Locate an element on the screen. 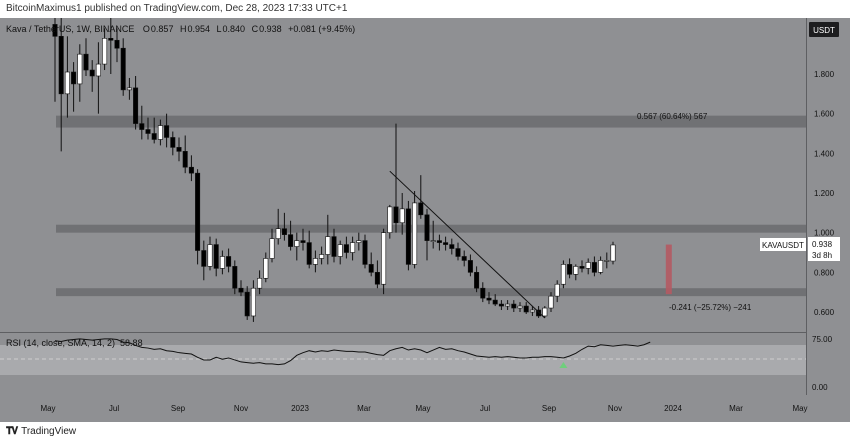 The image size is (850, 442). price-tag: KAVAUSDT 0.938 3d 8h is located at coordinates (800, 249).